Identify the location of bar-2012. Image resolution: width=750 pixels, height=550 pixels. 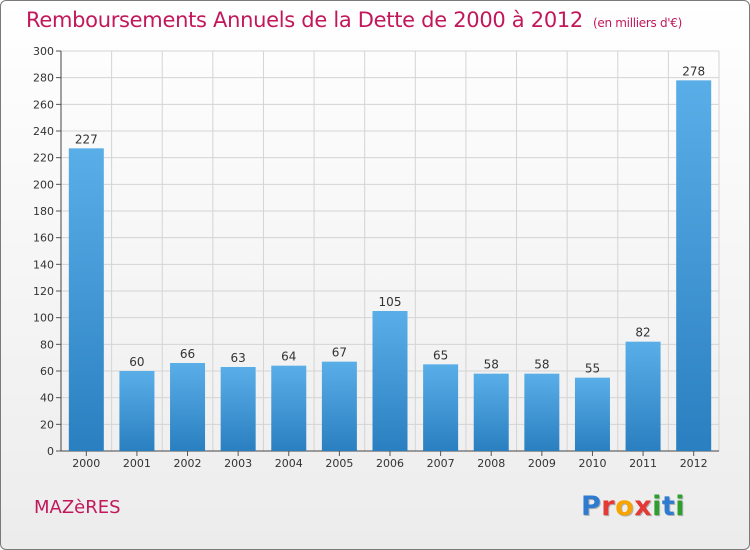
(694, 265).